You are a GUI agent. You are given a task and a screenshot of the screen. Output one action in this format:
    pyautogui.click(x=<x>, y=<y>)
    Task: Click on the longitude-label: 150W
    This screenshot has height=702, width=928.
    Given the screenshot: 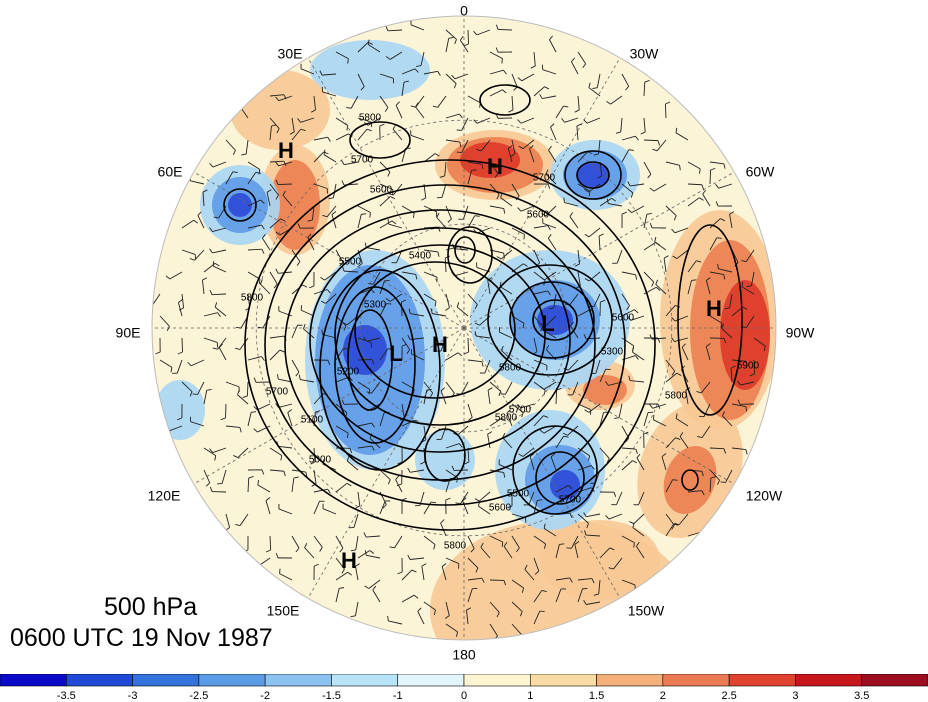 What is the action you would take?
    pyautogui.click(x=646, y=611)
    